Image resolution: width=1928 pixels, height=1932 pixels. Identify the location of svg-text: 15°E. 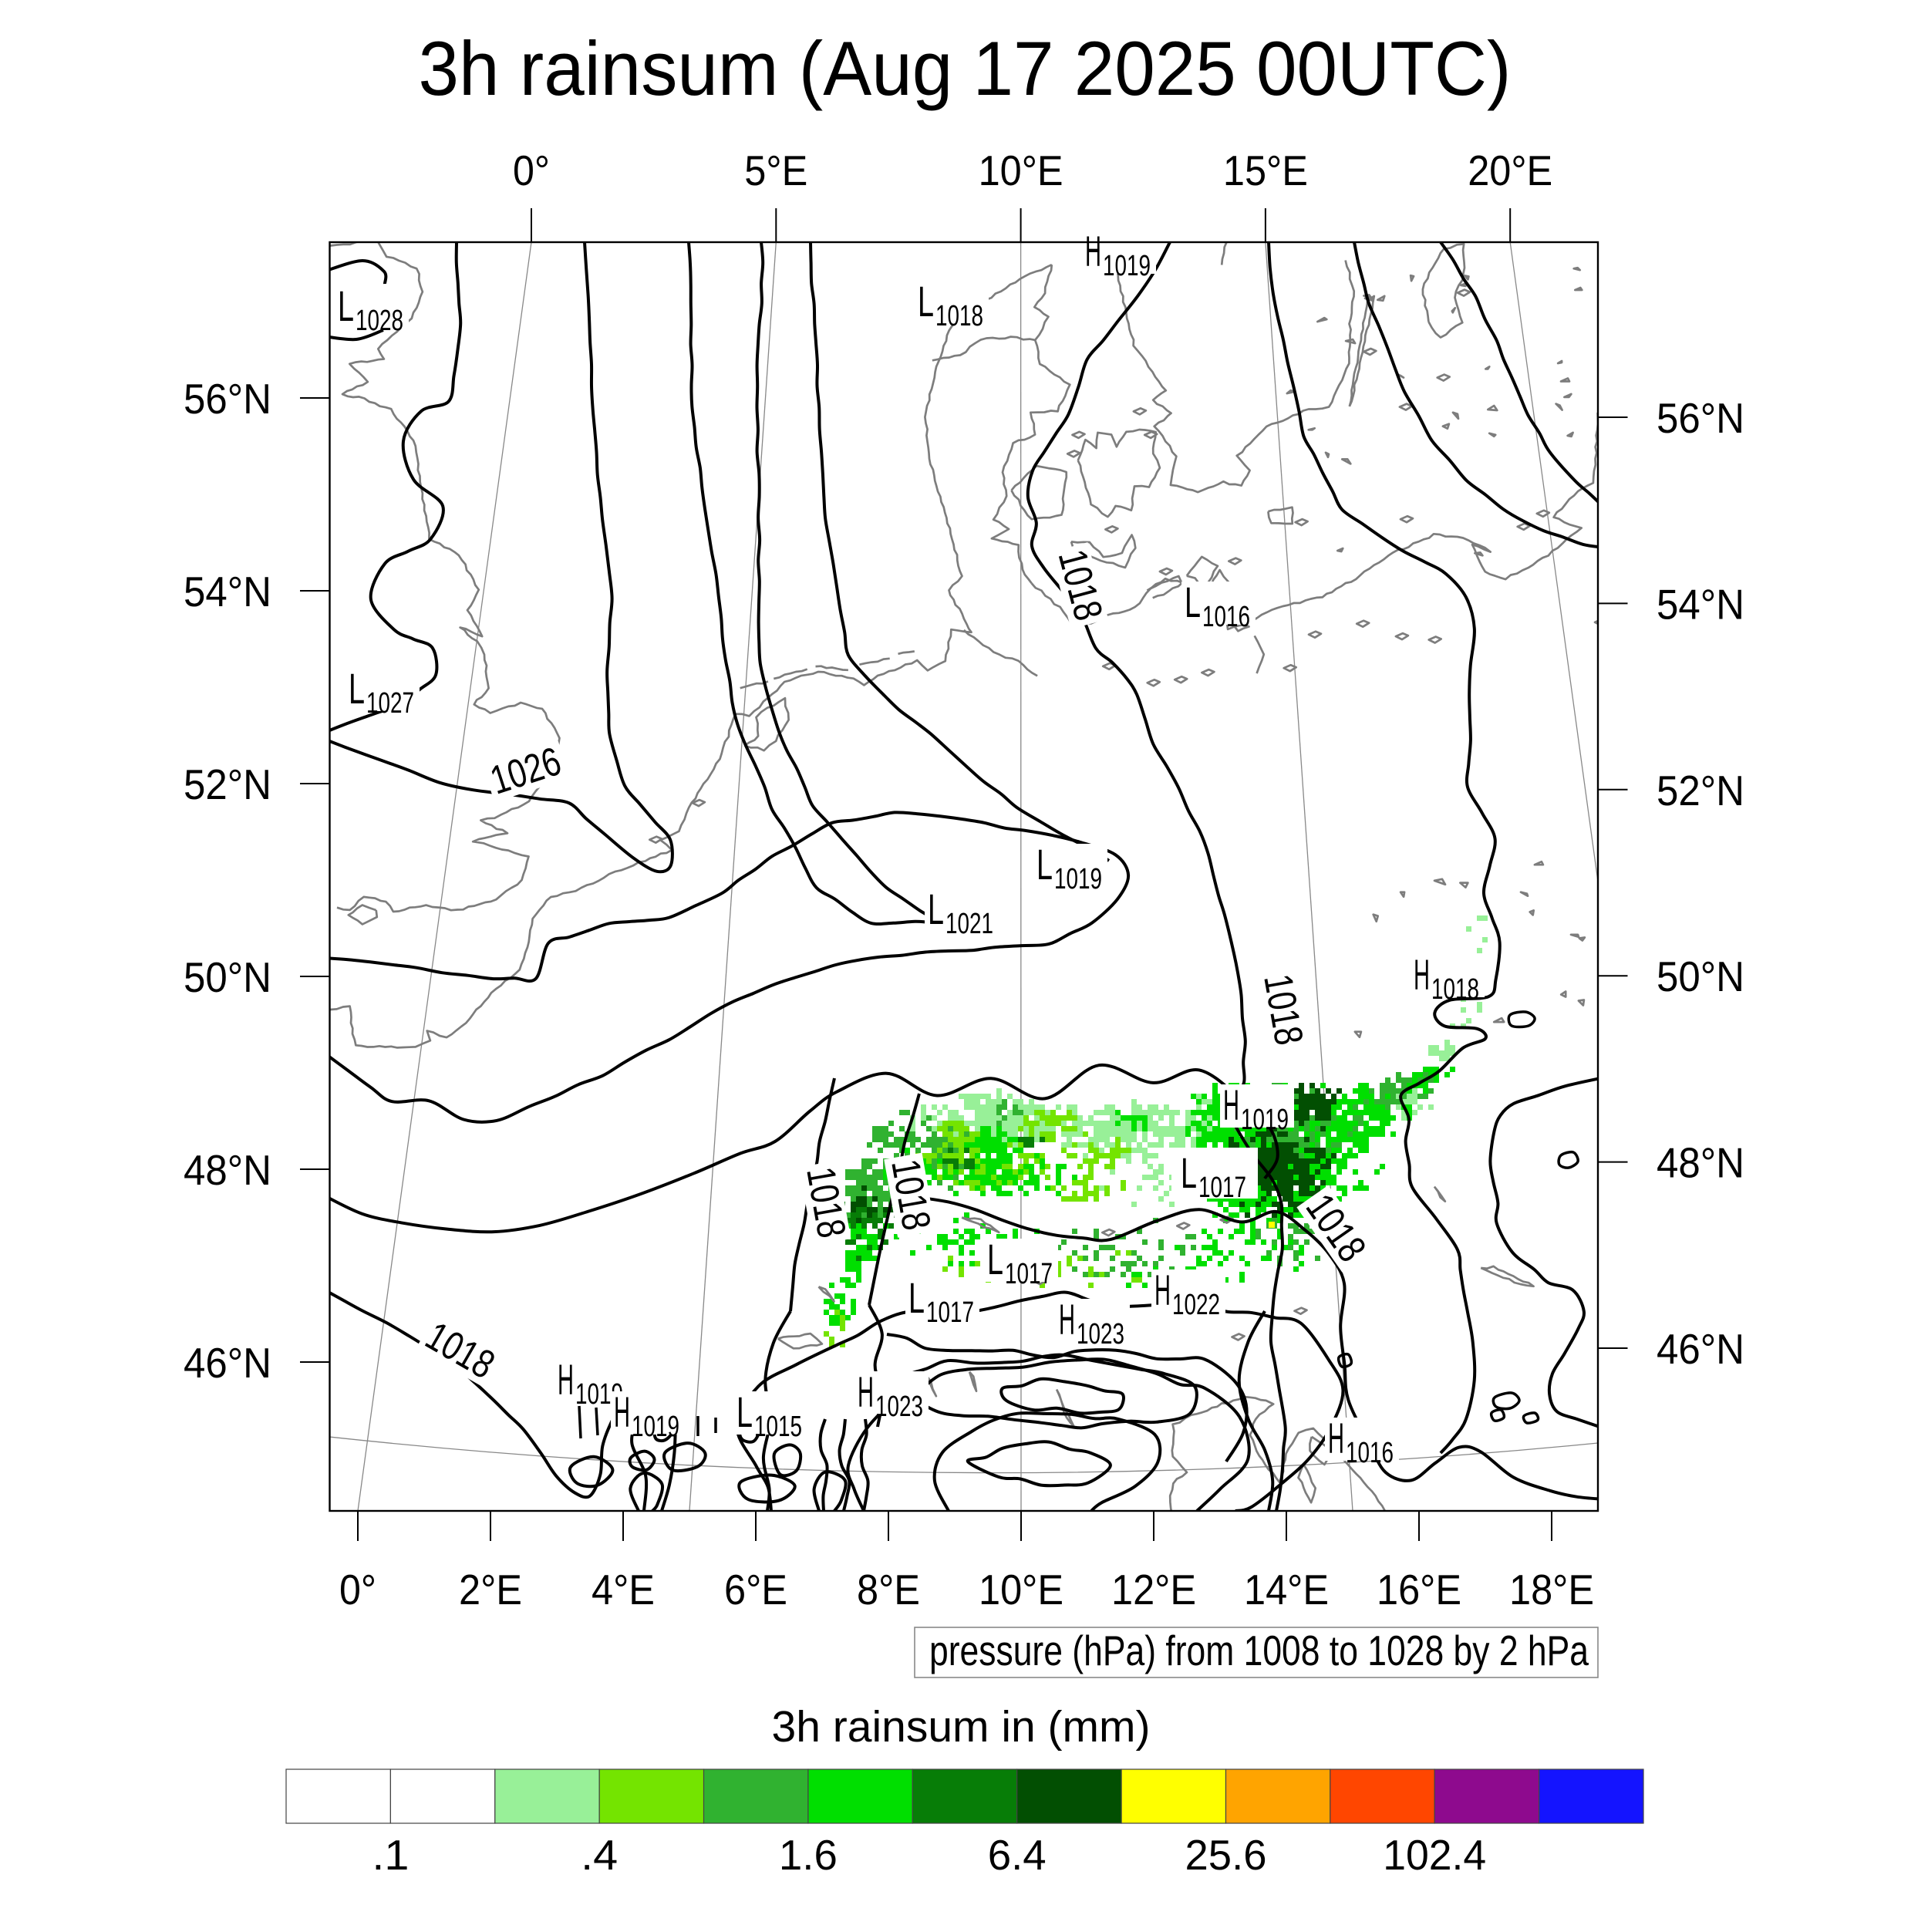
(1266, 170).